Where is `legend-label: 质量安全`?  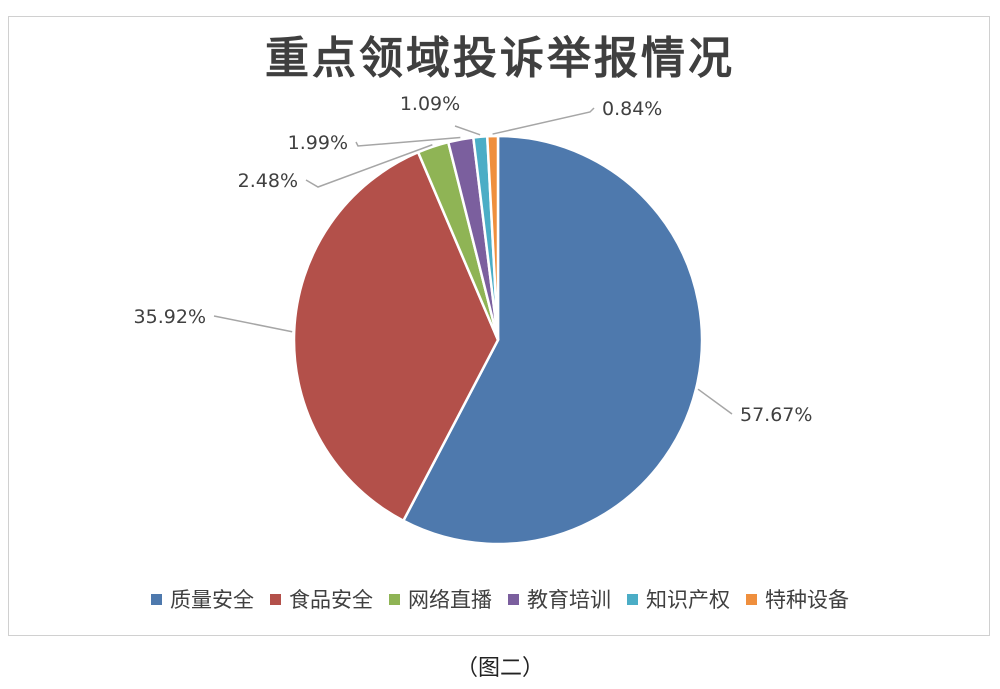 legend-label: 质量安全 is located at coordinates (212, 600).